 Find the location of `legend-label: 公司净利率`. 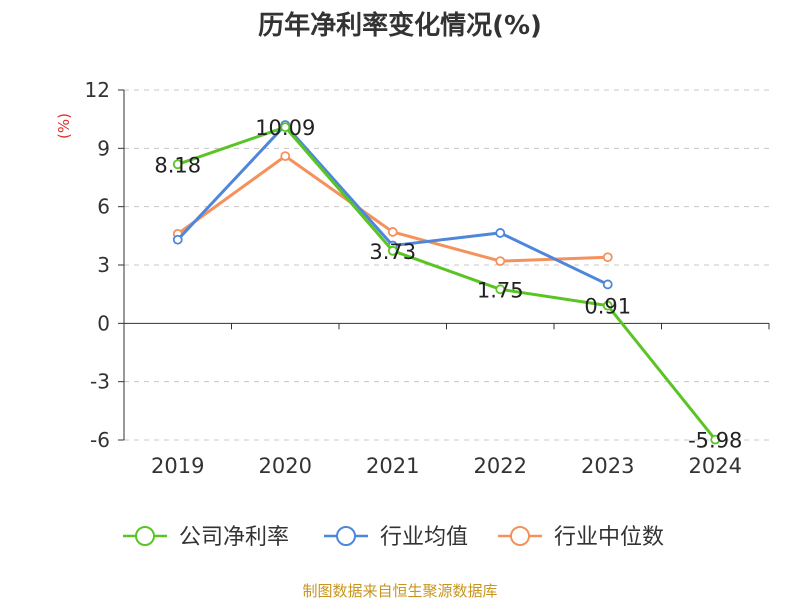

legend-label: 公司净利率 is located at coordinates (234, 537).